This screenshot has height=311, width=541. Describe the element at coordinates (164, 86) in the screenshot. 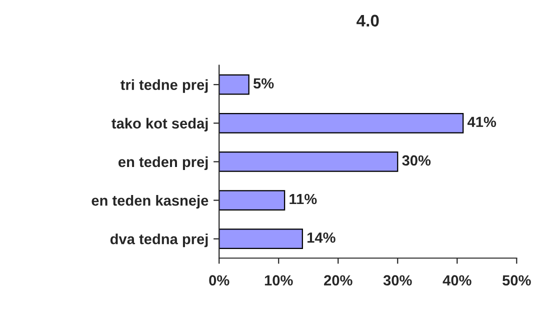

I see `y-tick-label: tri tedne prej` at that location.